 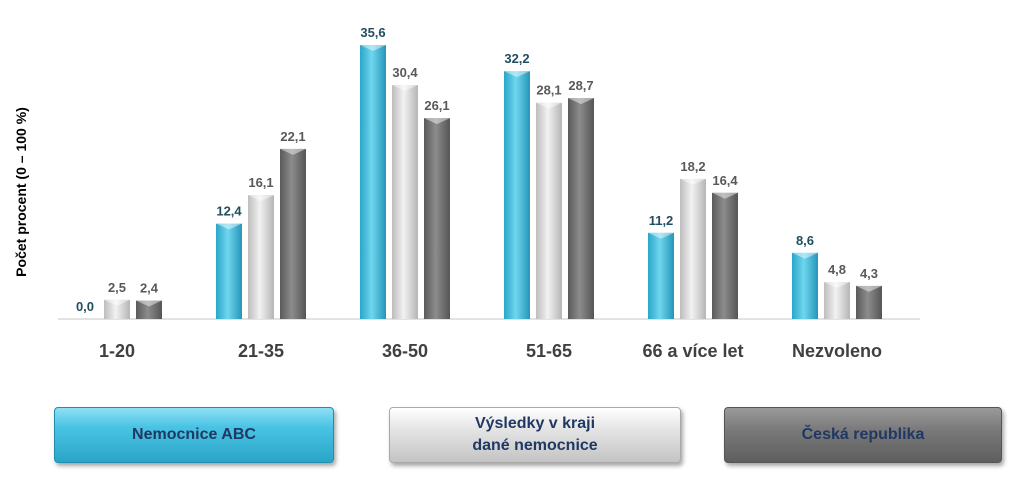 What do you see at coordinates (117, 287) in the screenshot?
I see `data-label-0-1: 2,5` at bounding box center [117, 287].